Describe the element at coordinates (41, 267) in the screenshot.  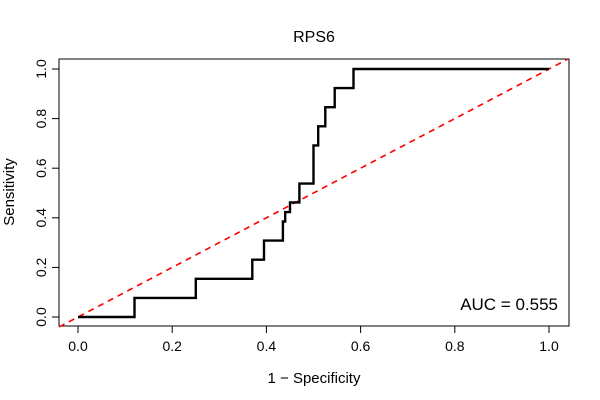
I see `y-tick-label: 0.2` at that location.